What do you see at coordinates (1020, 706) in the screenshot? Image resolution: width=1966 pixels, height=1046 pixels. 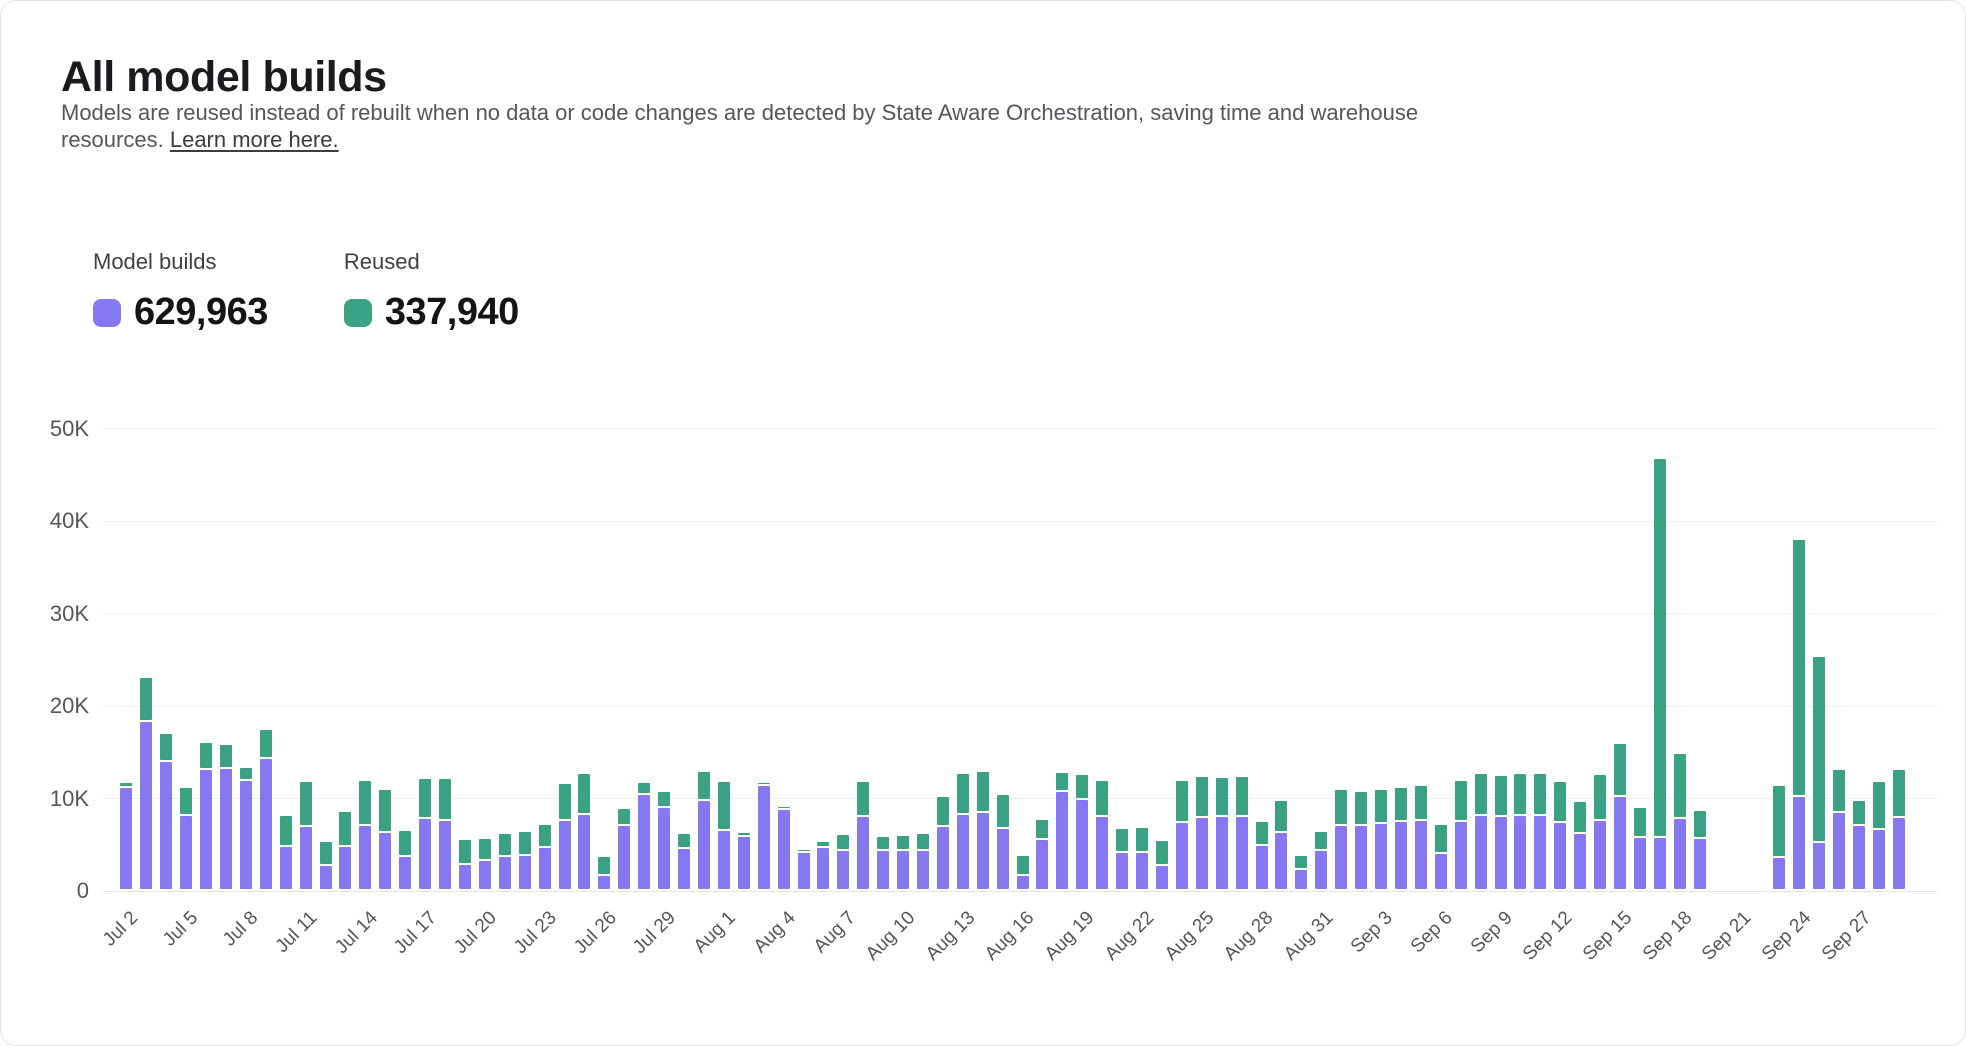 I see `gridline` at bounding box center [1020, 706].